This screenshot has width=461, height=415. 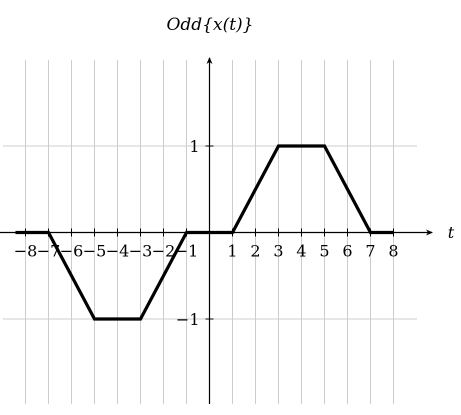 I want to click on x-tick-label: −2, so click(x=164, y=251).